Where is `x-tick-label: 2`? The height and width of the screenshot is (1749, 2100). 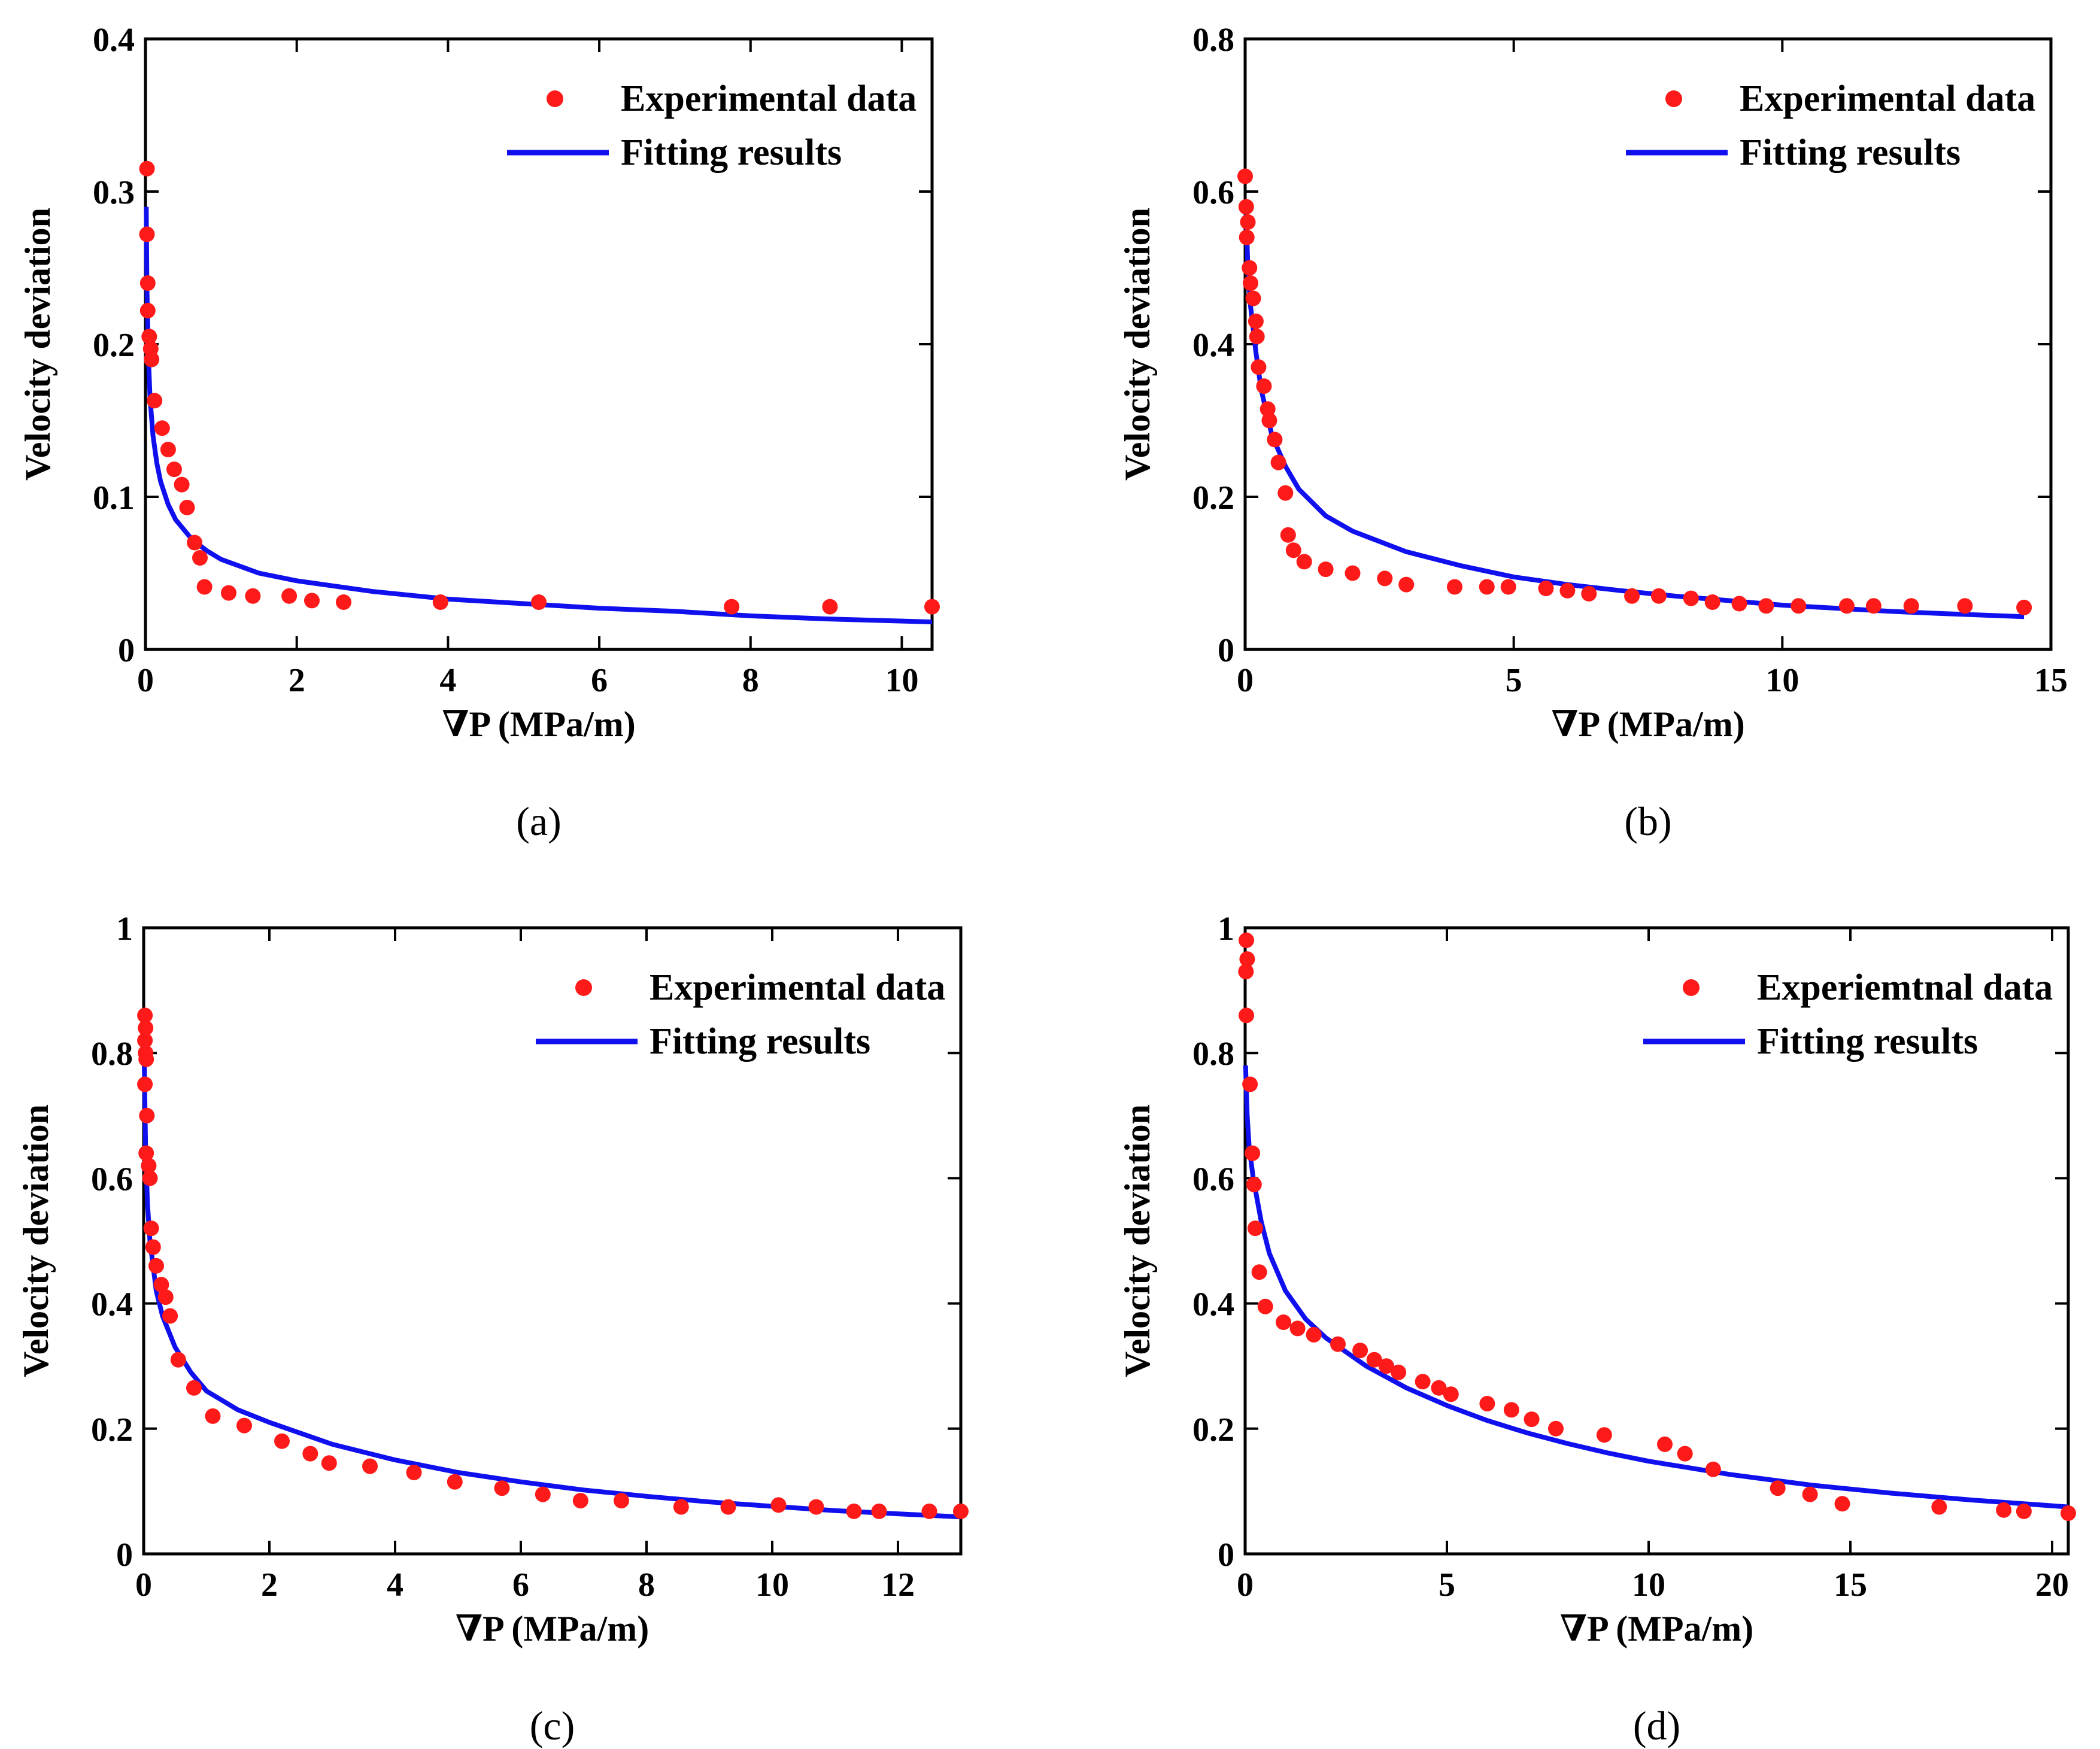 x-tick-label: 2 is located at coordinates (269, 1585).